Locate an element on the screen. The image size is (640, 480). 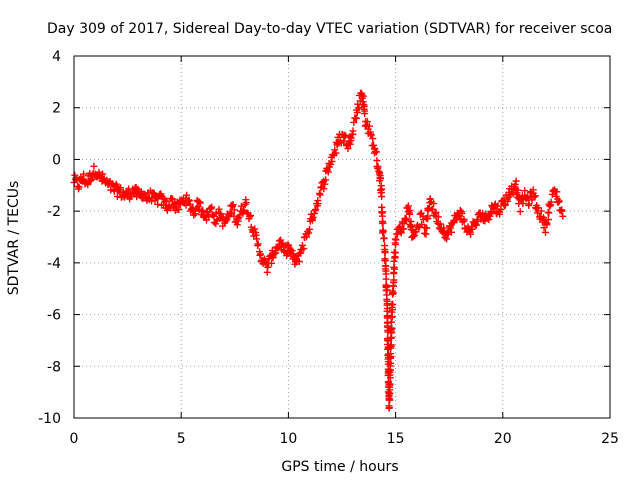
y-tick-label: -2 is located at coordinates (54, 212).